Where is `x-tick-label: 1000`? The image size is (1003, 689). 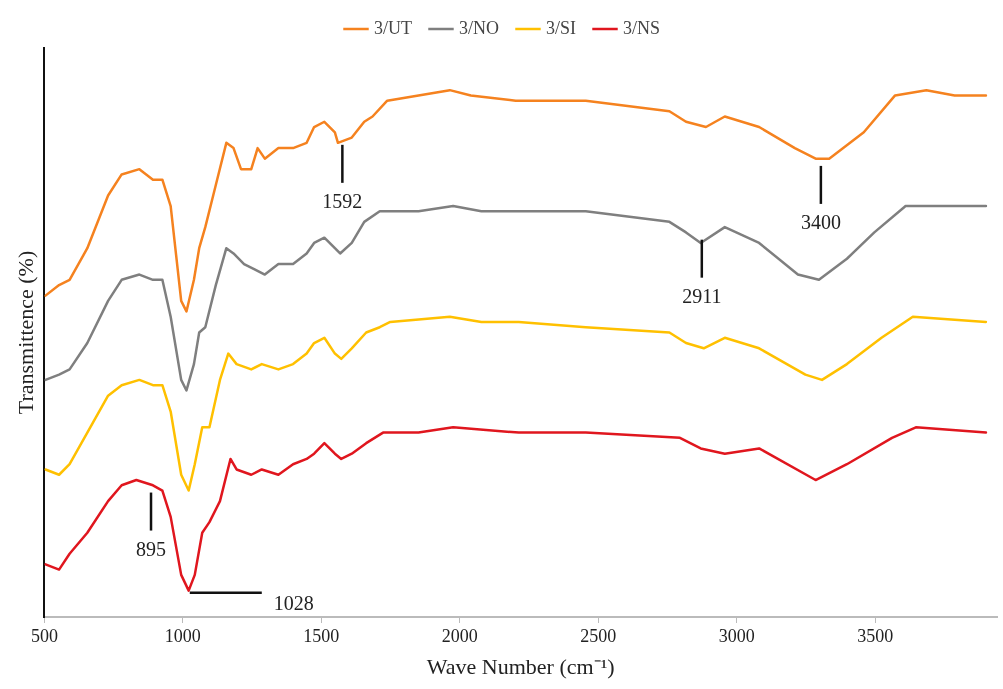
x-tick-label: 1000 is located at coordinates (182, 635).